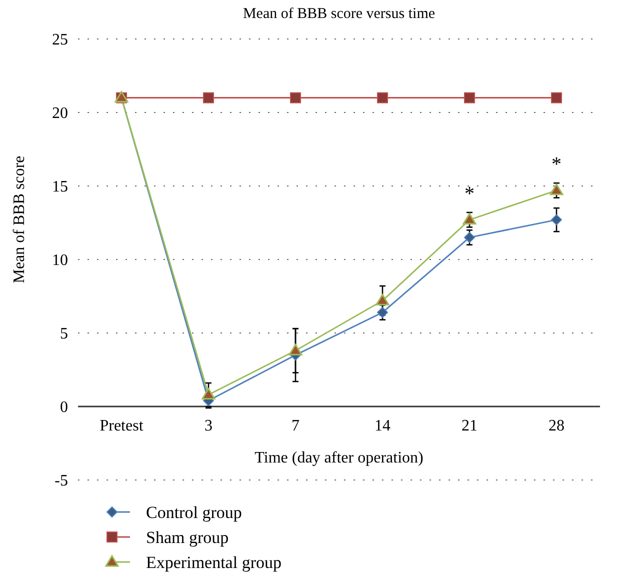  Describe the element at coordinates (470, 426) in the screenshot. I see `x-tick-label: 21` at that location.